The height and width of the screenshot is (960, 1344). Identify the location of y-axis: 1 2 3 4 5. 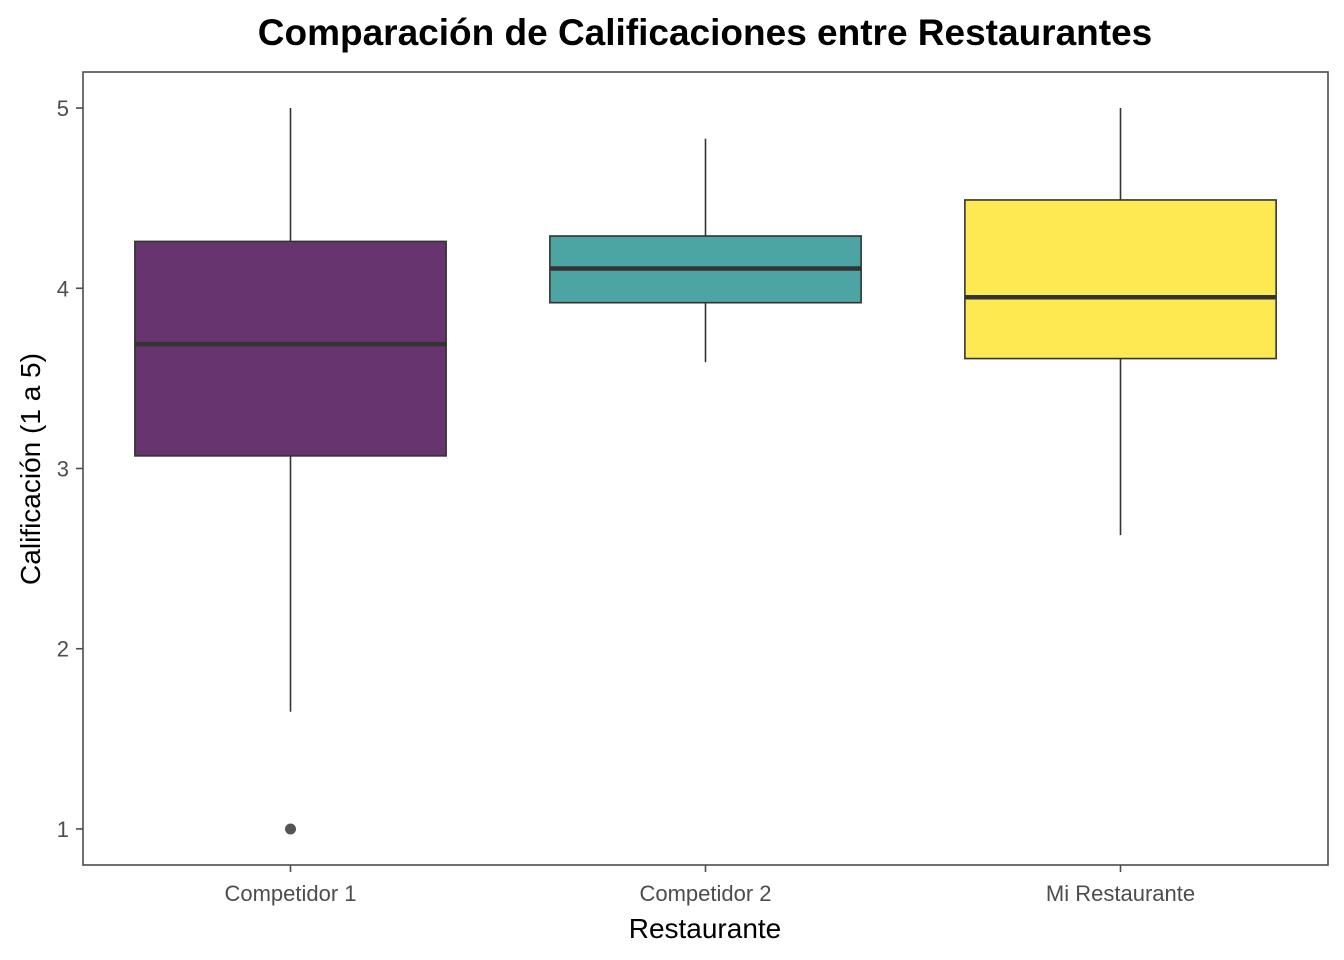
(70, 469).